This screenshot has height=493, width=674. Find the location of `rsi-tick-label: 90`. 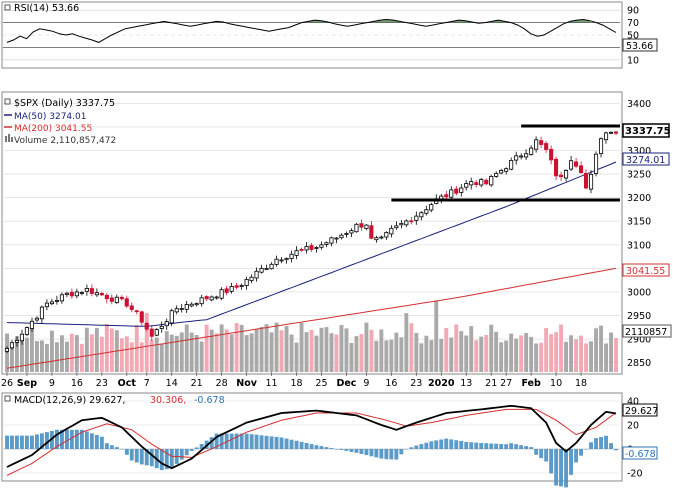

rsi-tick-label: 90 is located at coordinates (633, 11).